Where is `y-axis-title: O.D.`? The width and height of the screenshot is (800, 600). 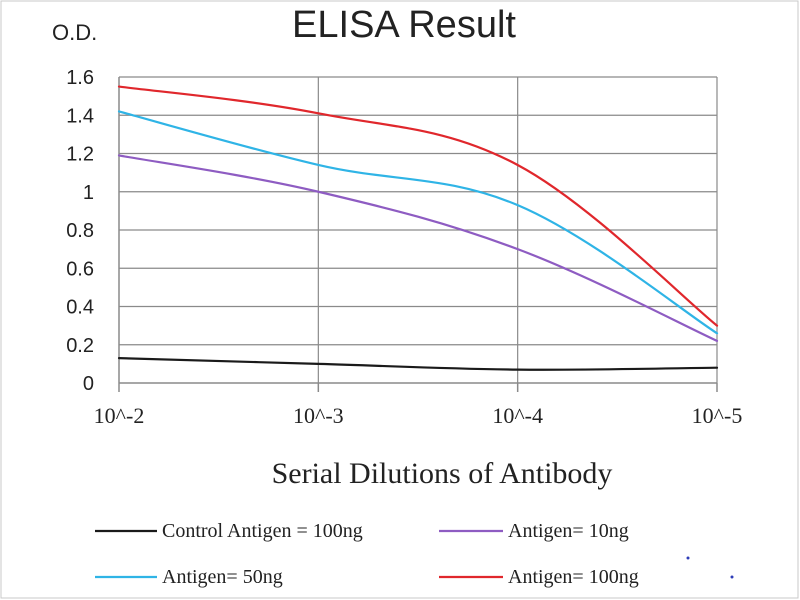
y-axis-title: O.D. is located at coordinates (74, 32).